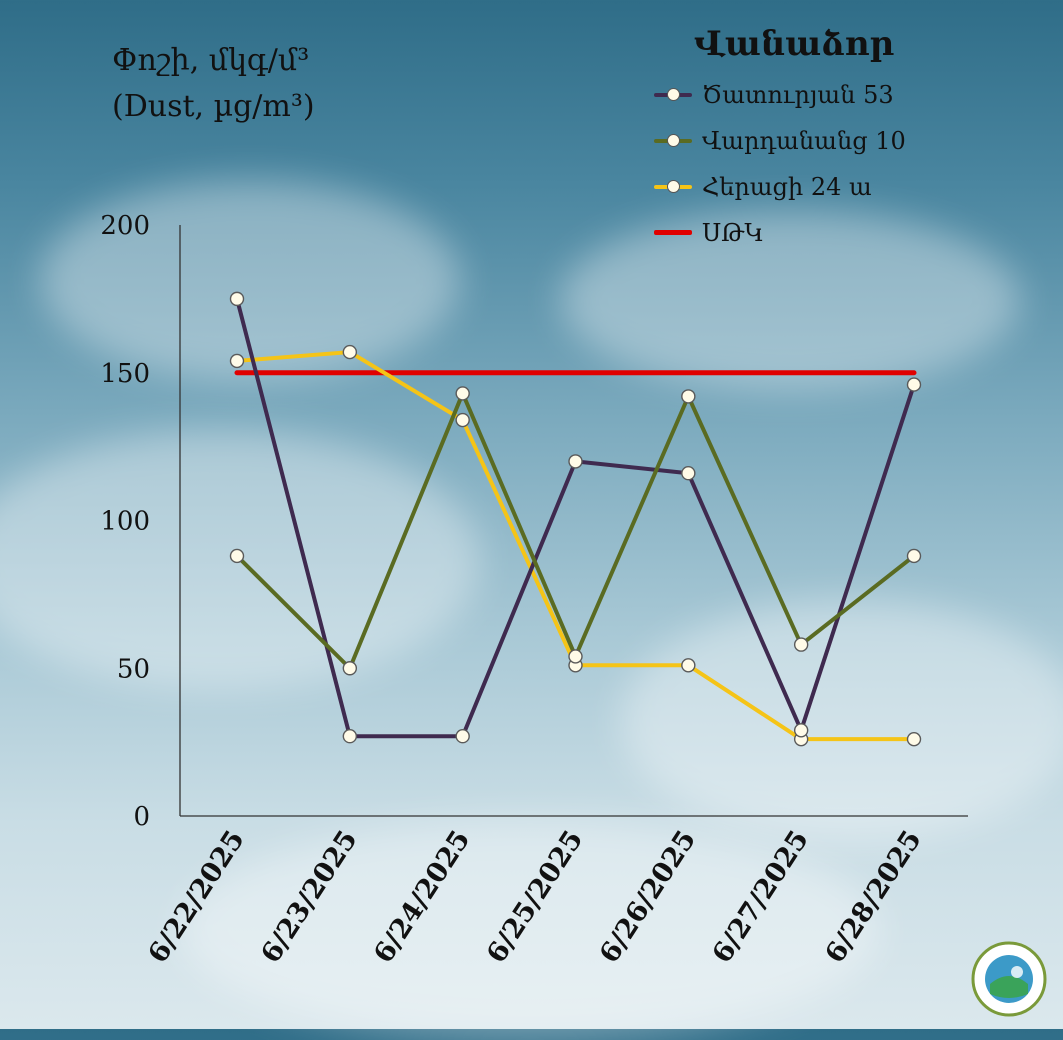 The height and width of the screenshot is (1040, 1063). What do you see at coordinates (874, 897) in the screenshot?
I see `x-tick-label: 6/28/2025` at bounding box center [874, 897].